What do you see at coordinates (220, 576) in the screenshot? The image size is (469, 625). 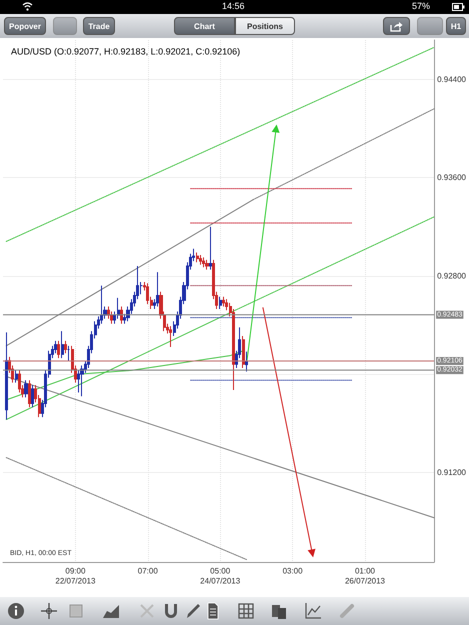 I see `x-tick-label: 05:00 24/07/2013` at bounding box center [220, 576].